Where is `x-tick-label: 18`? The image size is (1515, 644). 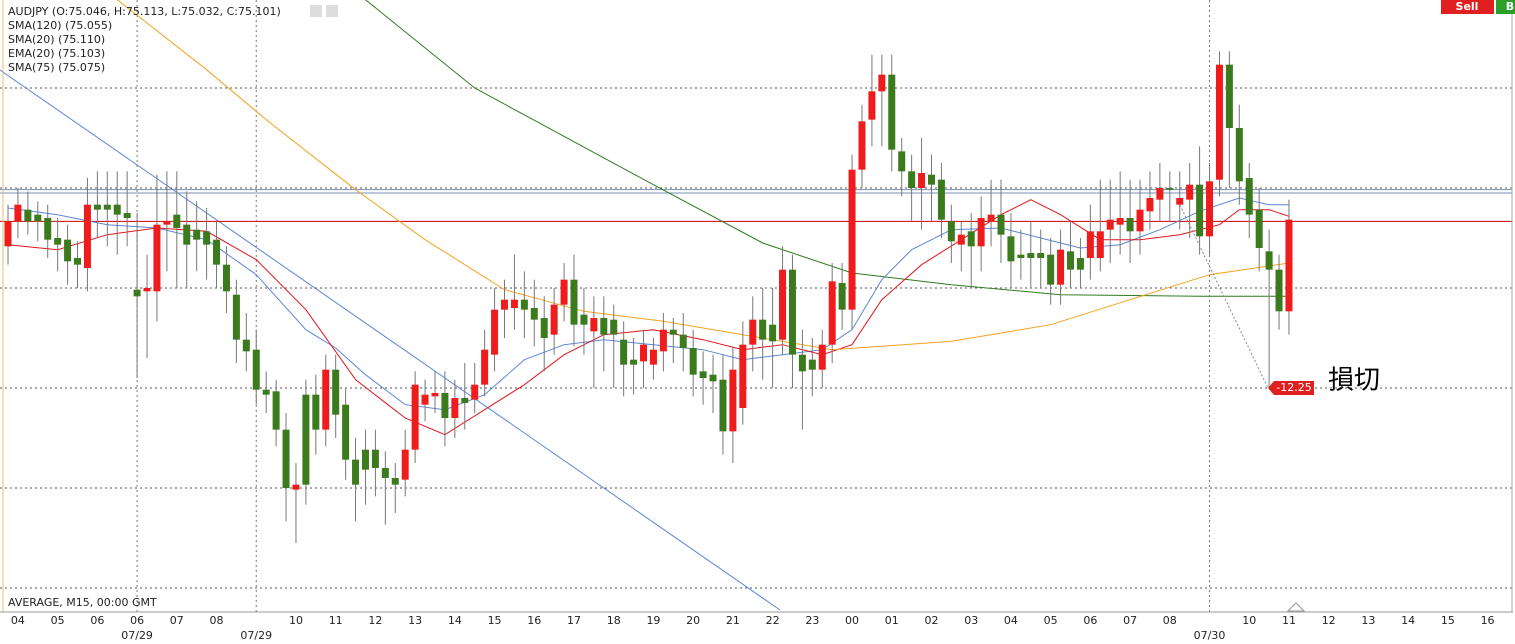
x-tick-label: 18 is located at coordinates (614, 620).